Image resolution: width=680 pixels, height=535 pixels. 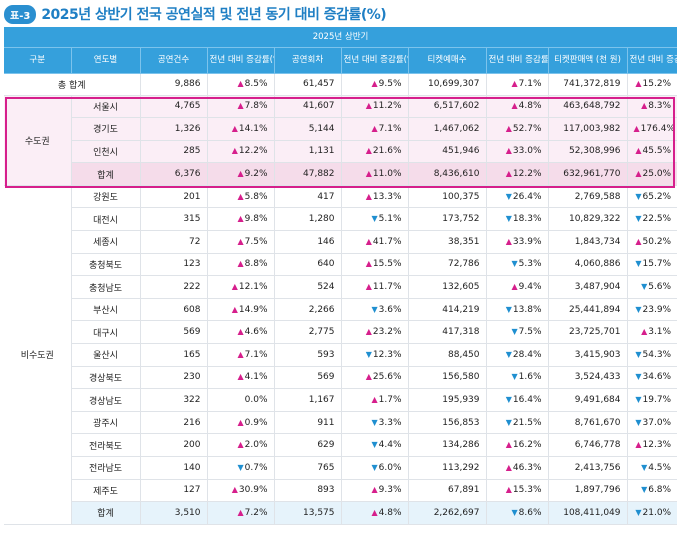 I want to click on cell-sales: 4,060,886, so click(x=588, y=265).